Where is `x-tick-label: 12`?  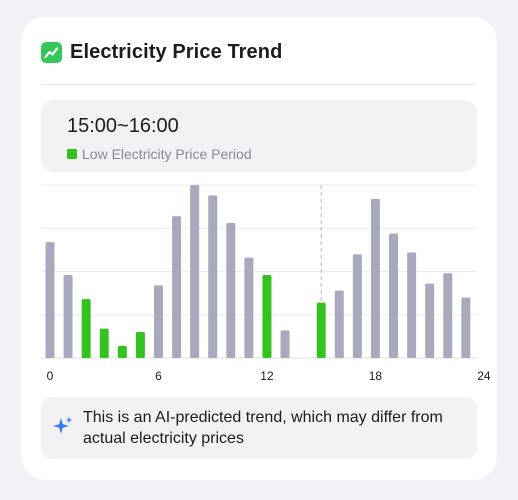 x-tick-label: 12 is located at coordinates (267, 376).